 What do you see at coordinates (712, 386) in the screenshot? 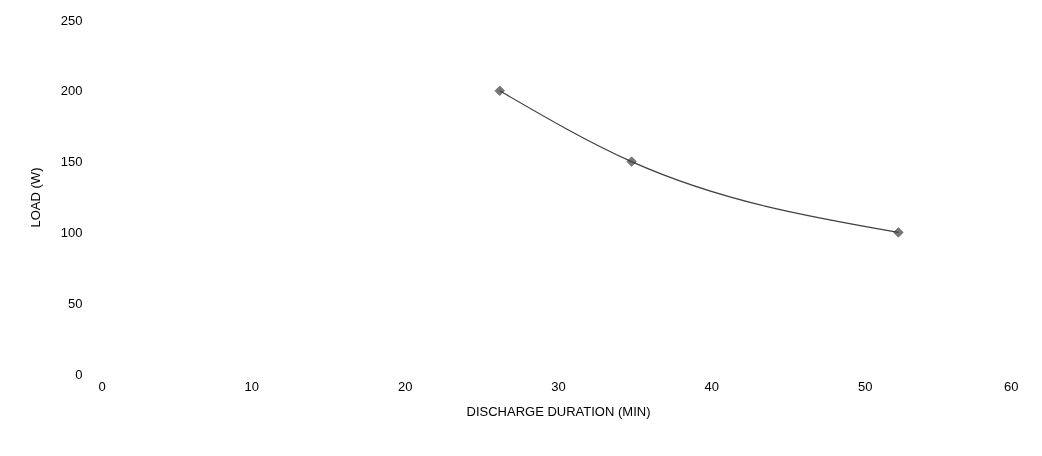
I see `x-tick-label: 40` at bounding box center [712, 386].